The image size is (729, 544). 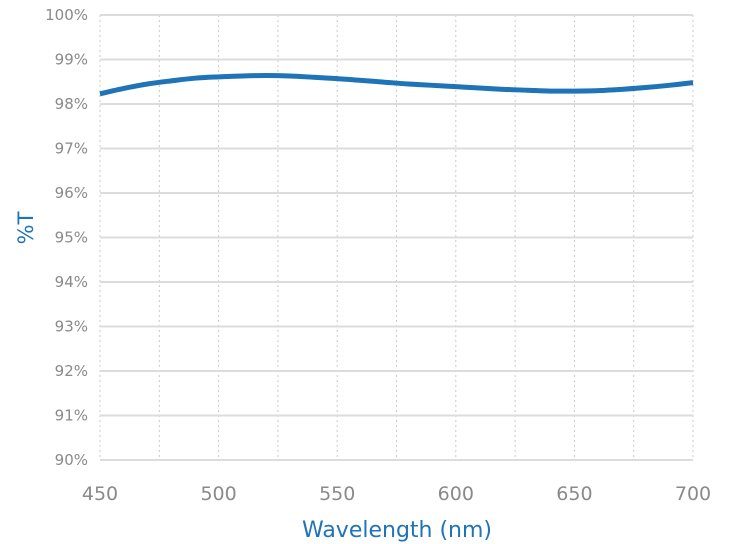 What do you see at coordinates (71, 416) in the screenshot?
I see `y-tick-label: 91%` at bounding box center [71, 416].